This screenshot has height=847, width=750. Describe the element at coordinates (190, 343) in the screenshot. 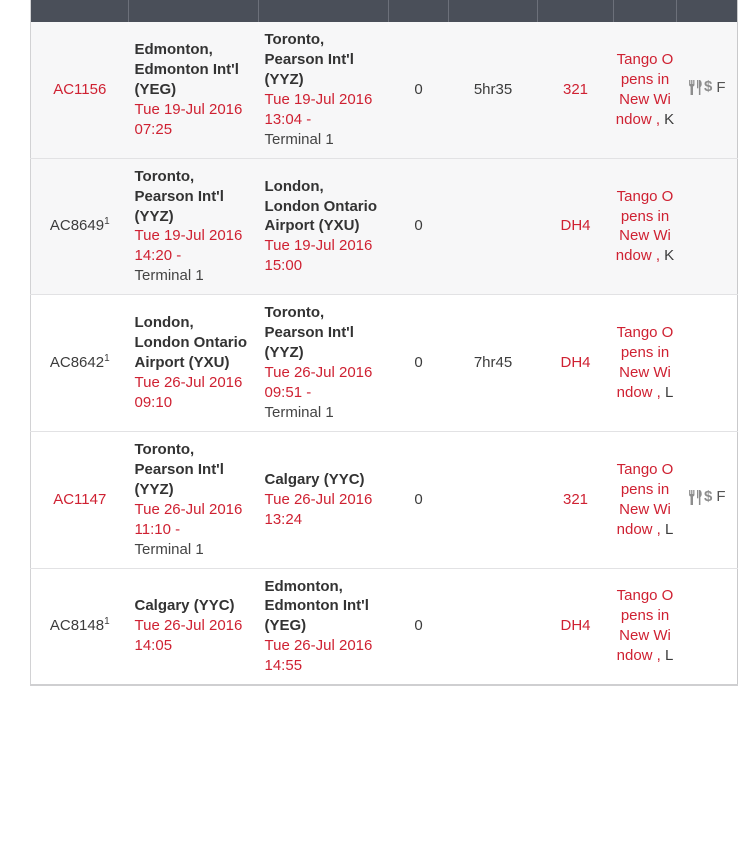

I see `departure-airport-name: London, London Ontario Airport (YXU)` at that location.